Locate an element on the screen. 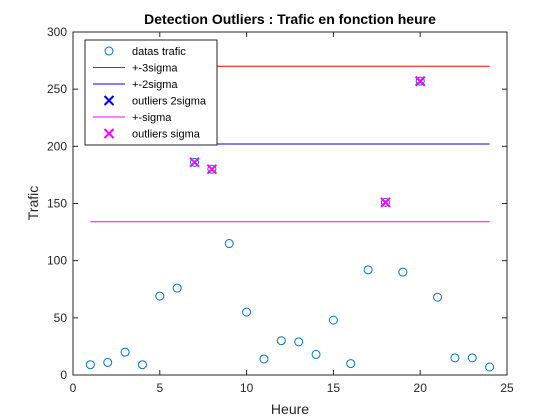 This screenshot has width=560, height=420. legend-label: +-2sigma is located at coordinates (155, 85).